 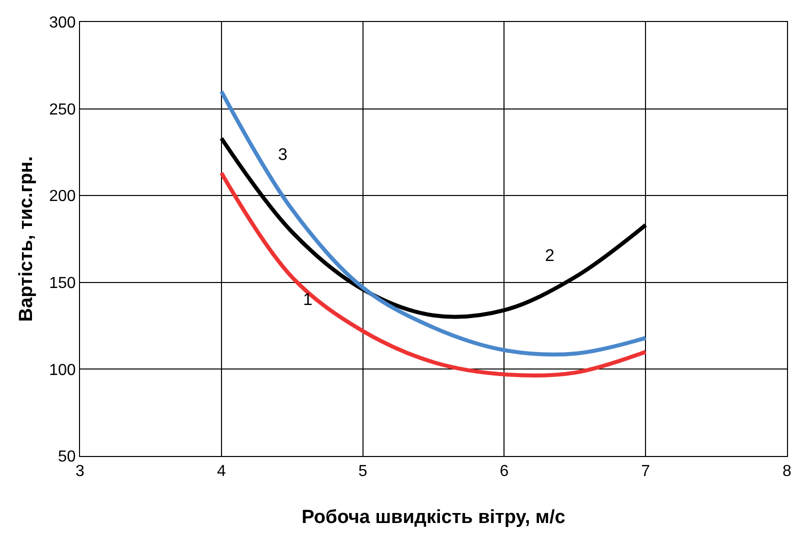 I want to click on y-tick-label: 50, so click(x=67, y=457).